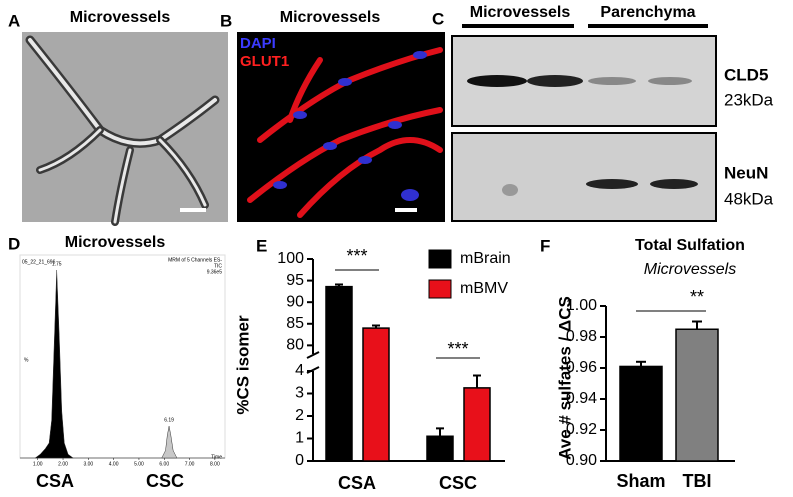  Describe the element at coordinates (139, 464) in the screenshot. I see `x-tick-label: 5.00` at that location.